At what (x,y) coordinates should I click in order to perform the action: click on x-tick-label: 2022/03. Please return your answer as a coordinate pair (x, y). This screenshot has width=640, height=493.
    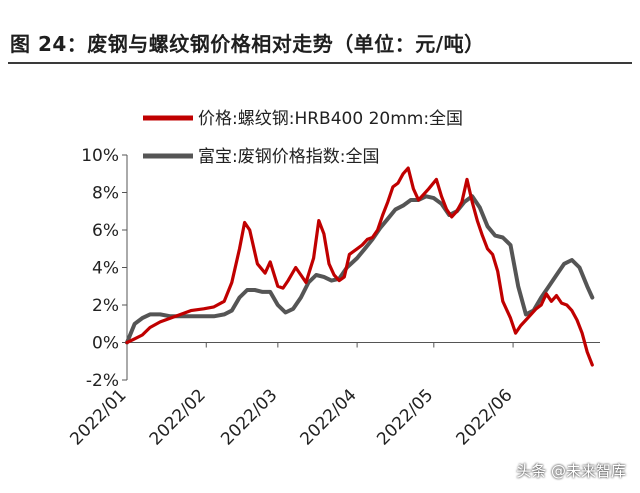
    Looking at the image, I should click on (249, 417).